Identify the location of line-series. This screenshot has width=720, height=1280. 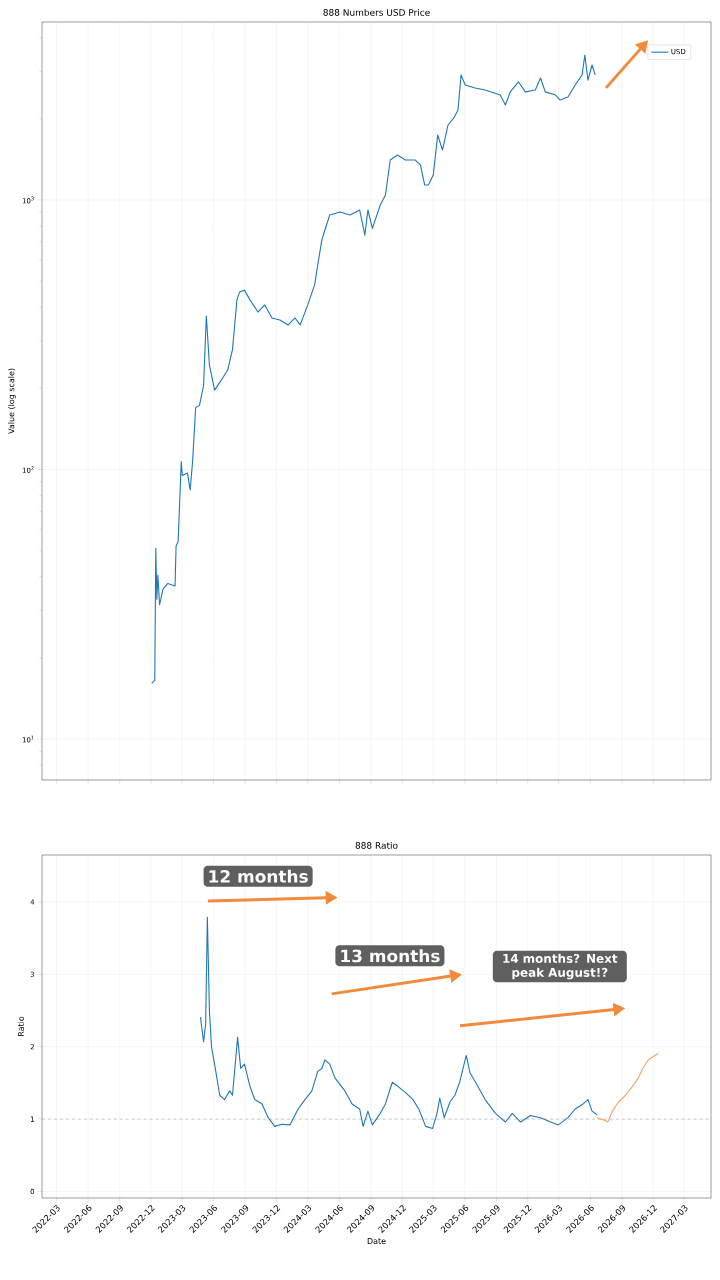
(627, 1087).